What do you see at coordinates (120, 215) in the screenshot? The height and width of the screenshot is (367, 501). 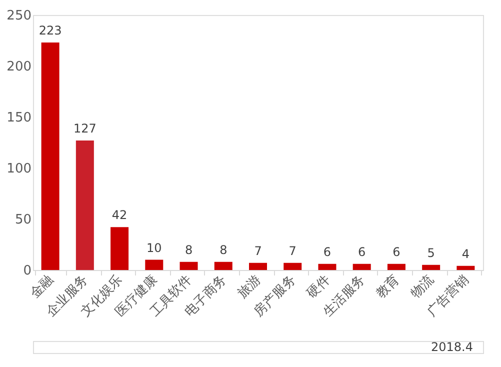 I see `data-label: 42` at bounding box center [120, 215].